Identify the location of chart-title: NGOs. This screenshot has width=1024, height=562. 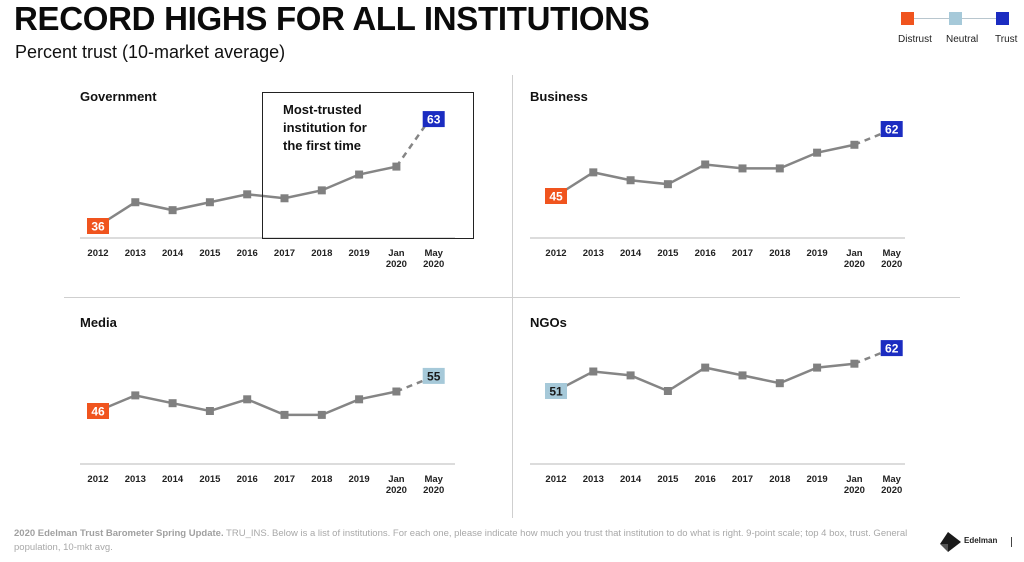
(548, 322).